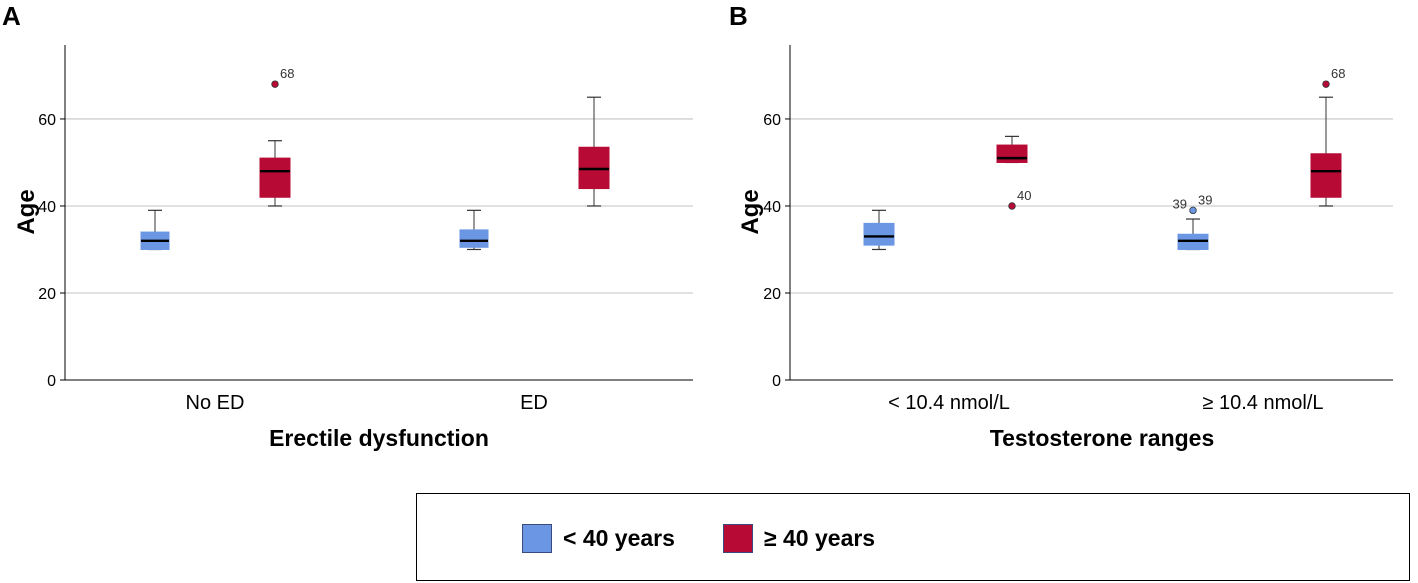  Describe the element at coordinates (1024, 195) in the screenshot. I see `outlier-label: 40` at that location.